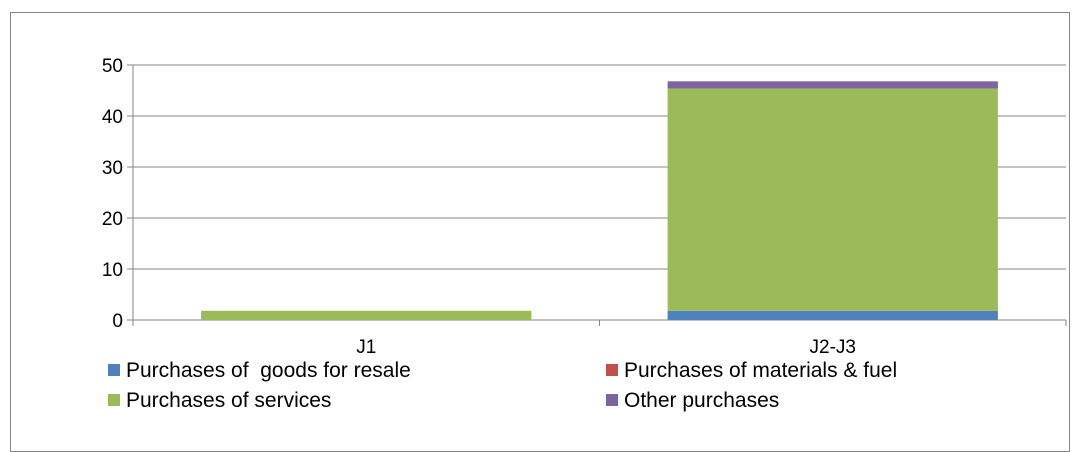 Image resolution: width=1079 pixels, height=452 pixels. I want to click on y-tick-label-50: 50, so click(112, 66).